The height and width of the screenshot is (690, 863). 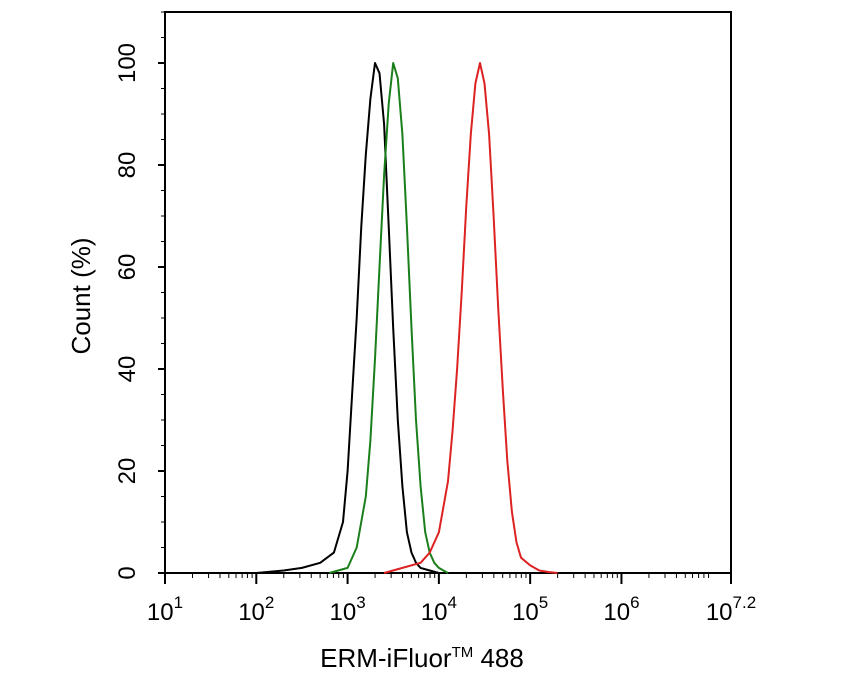 What do you see at coordinates (621, 609) in the screenshot?
I see `x-tick-label: 10⁶` at bounding box center [621, 609].